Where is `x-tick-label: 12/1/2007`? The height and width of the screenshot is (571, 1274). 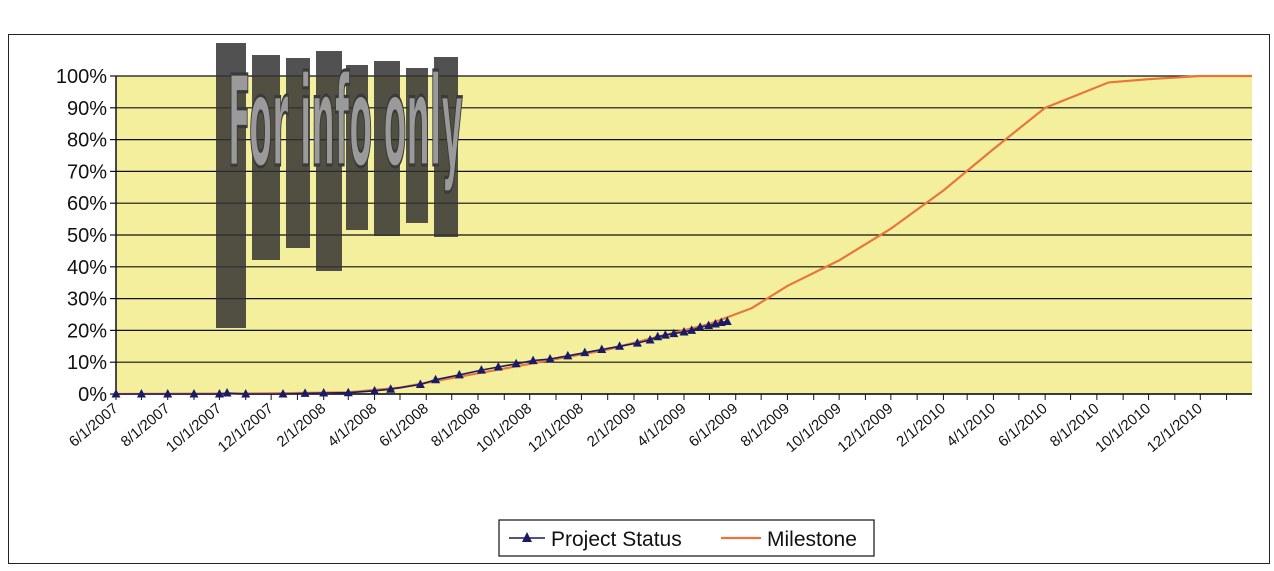
x-tick-label: 12/1/2007 is located at coordinates (246, 428).